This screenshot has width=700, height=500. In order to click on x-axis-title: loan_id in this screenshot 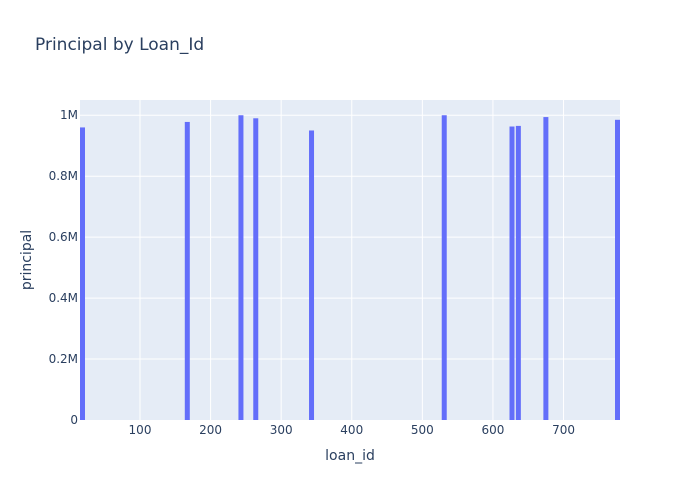, I will do `click(350, 456)`.